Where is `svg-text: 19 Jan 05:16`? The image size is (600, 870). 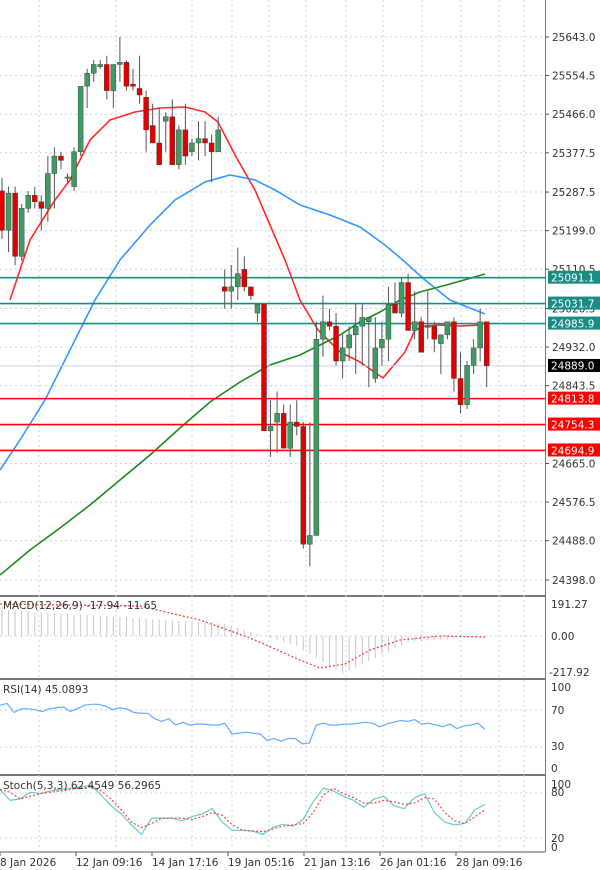
svg-text: 19 Jan 05:16 is located at coordinates (261, 863).